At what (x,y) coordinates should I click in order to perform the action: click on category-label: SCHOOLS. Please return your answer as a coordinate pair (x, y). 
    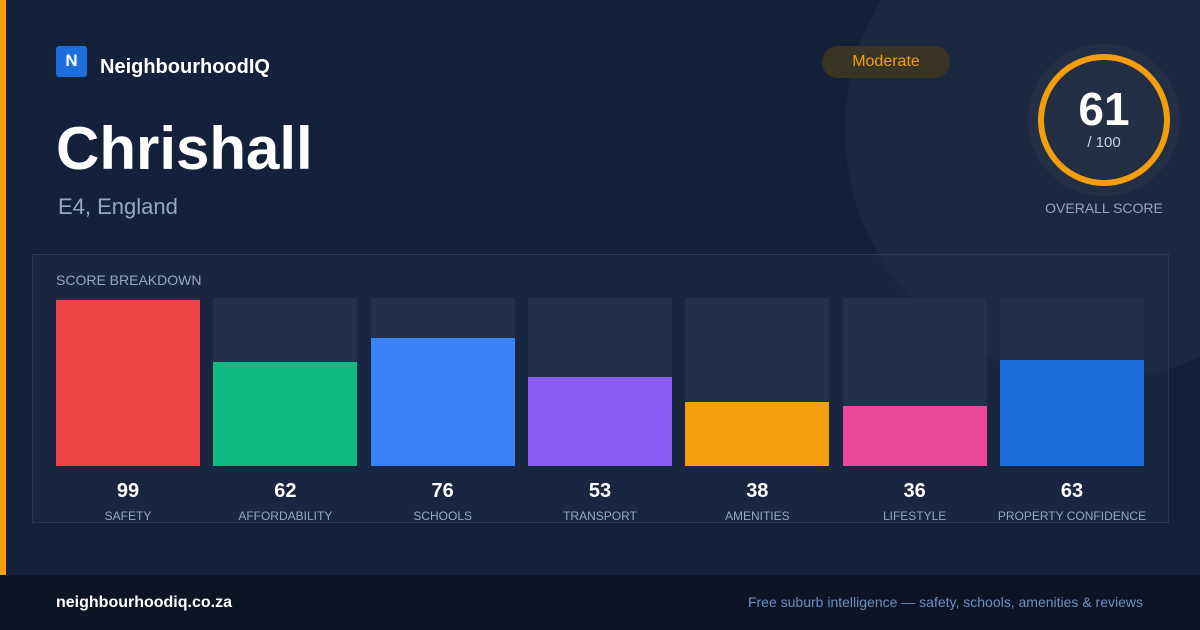
    Looking at the image, I should click on (442, 516).